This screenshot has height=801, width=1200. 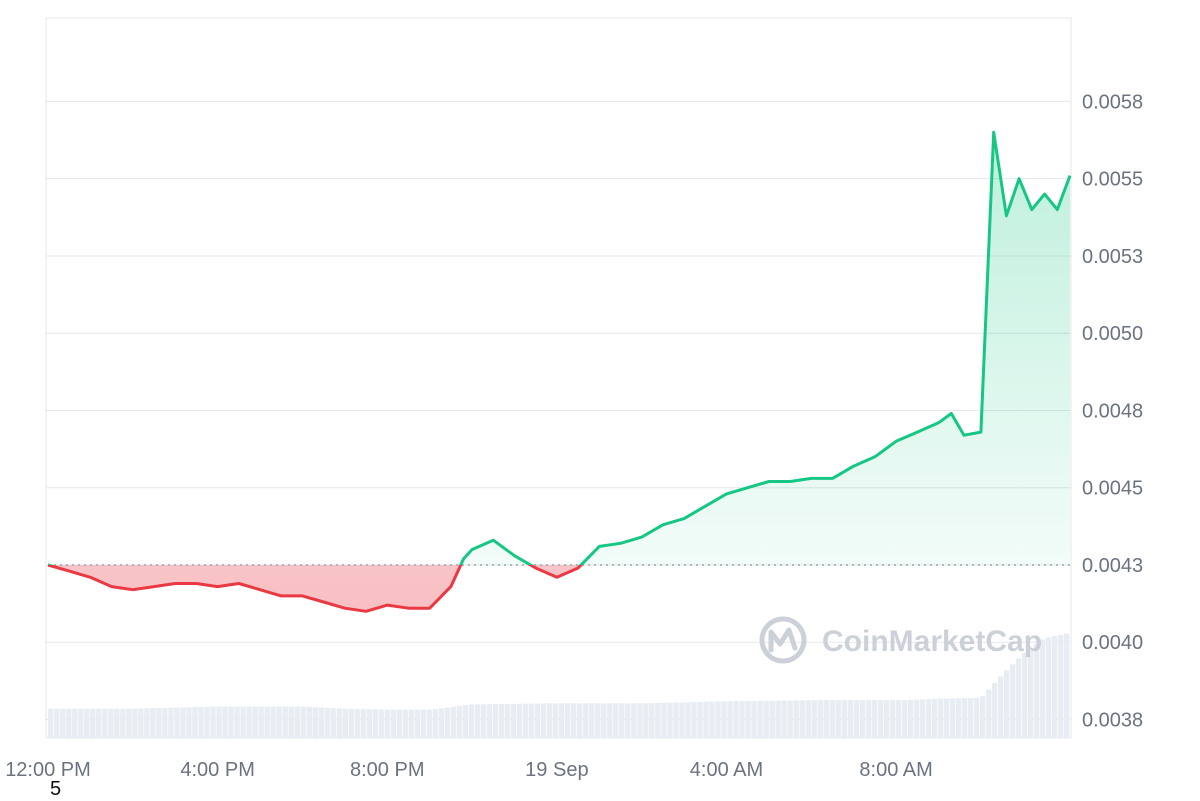 What do you see at coordinates (1112, 257) in the screenshot?
I see `y-tick-label: 0.0053` at bounding box center [1112, 257].